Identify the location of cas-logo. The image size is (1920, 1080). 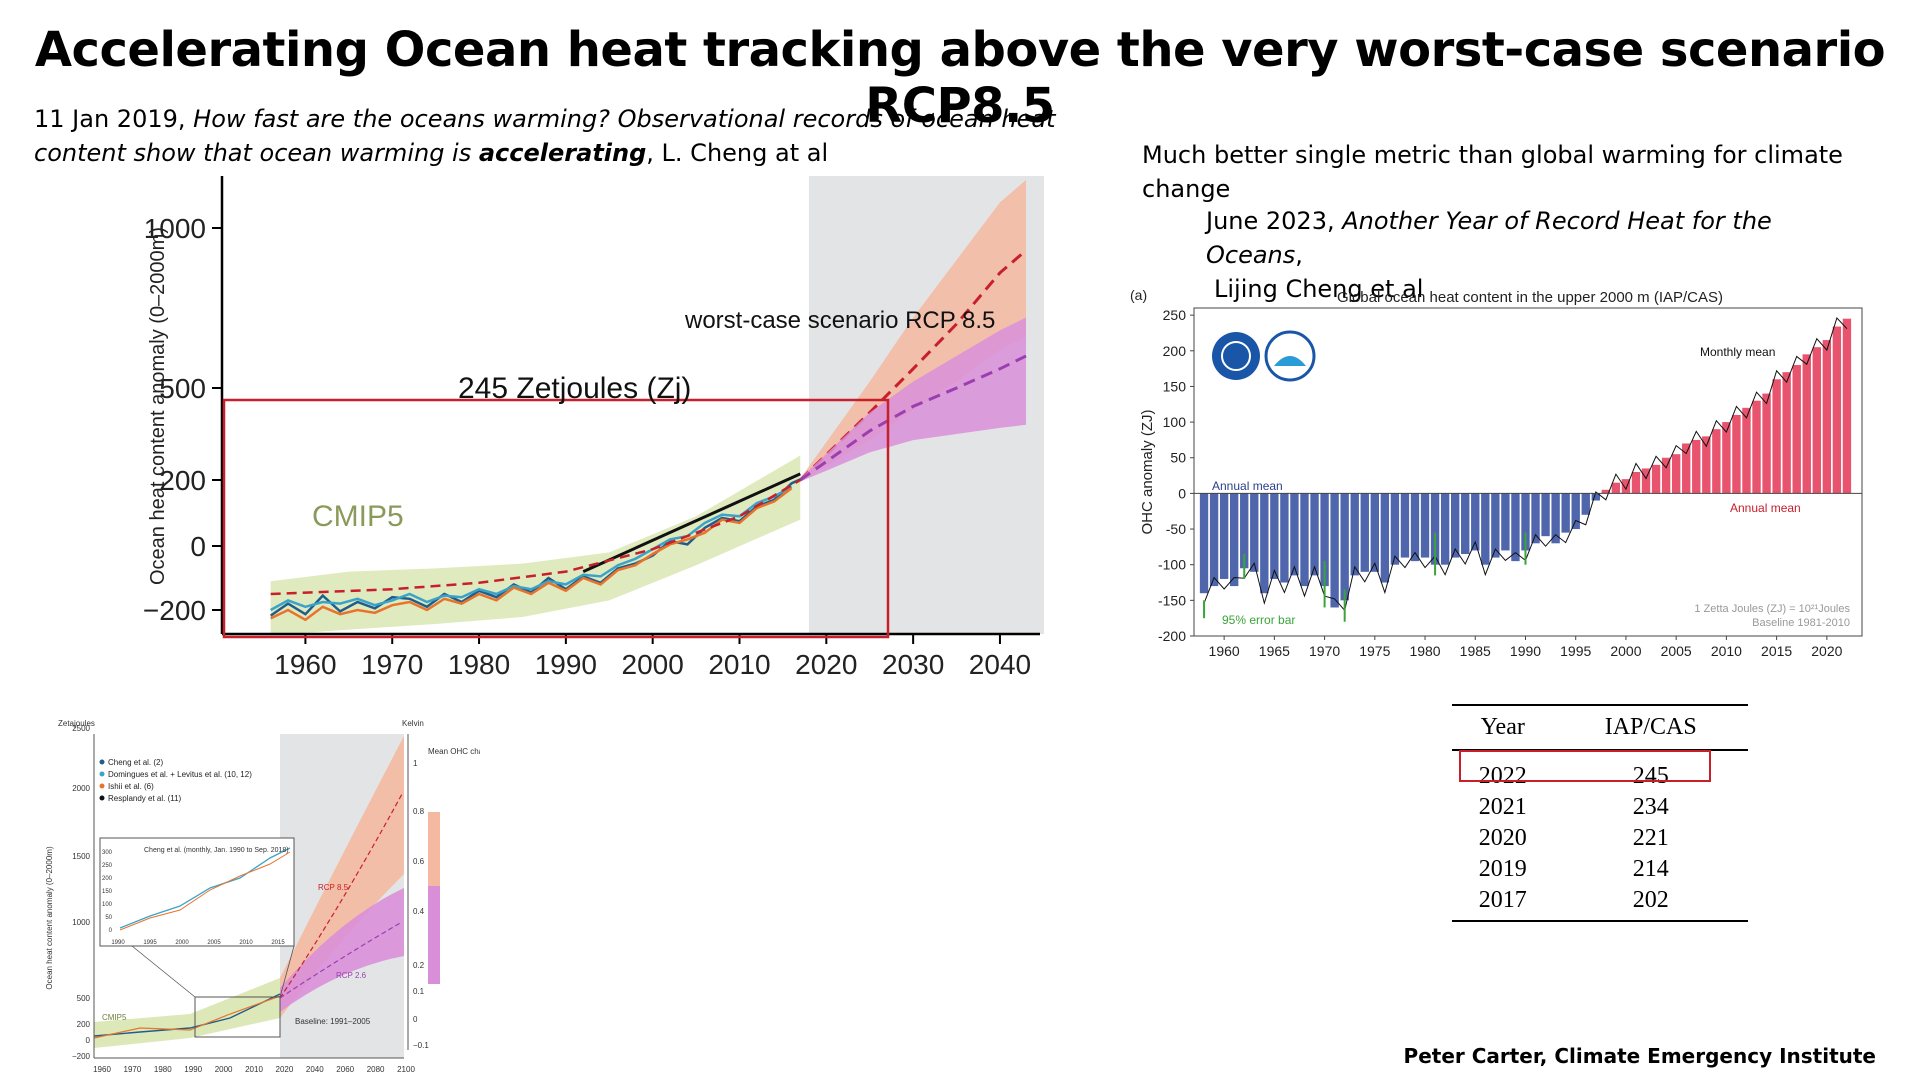
(1236, 356).